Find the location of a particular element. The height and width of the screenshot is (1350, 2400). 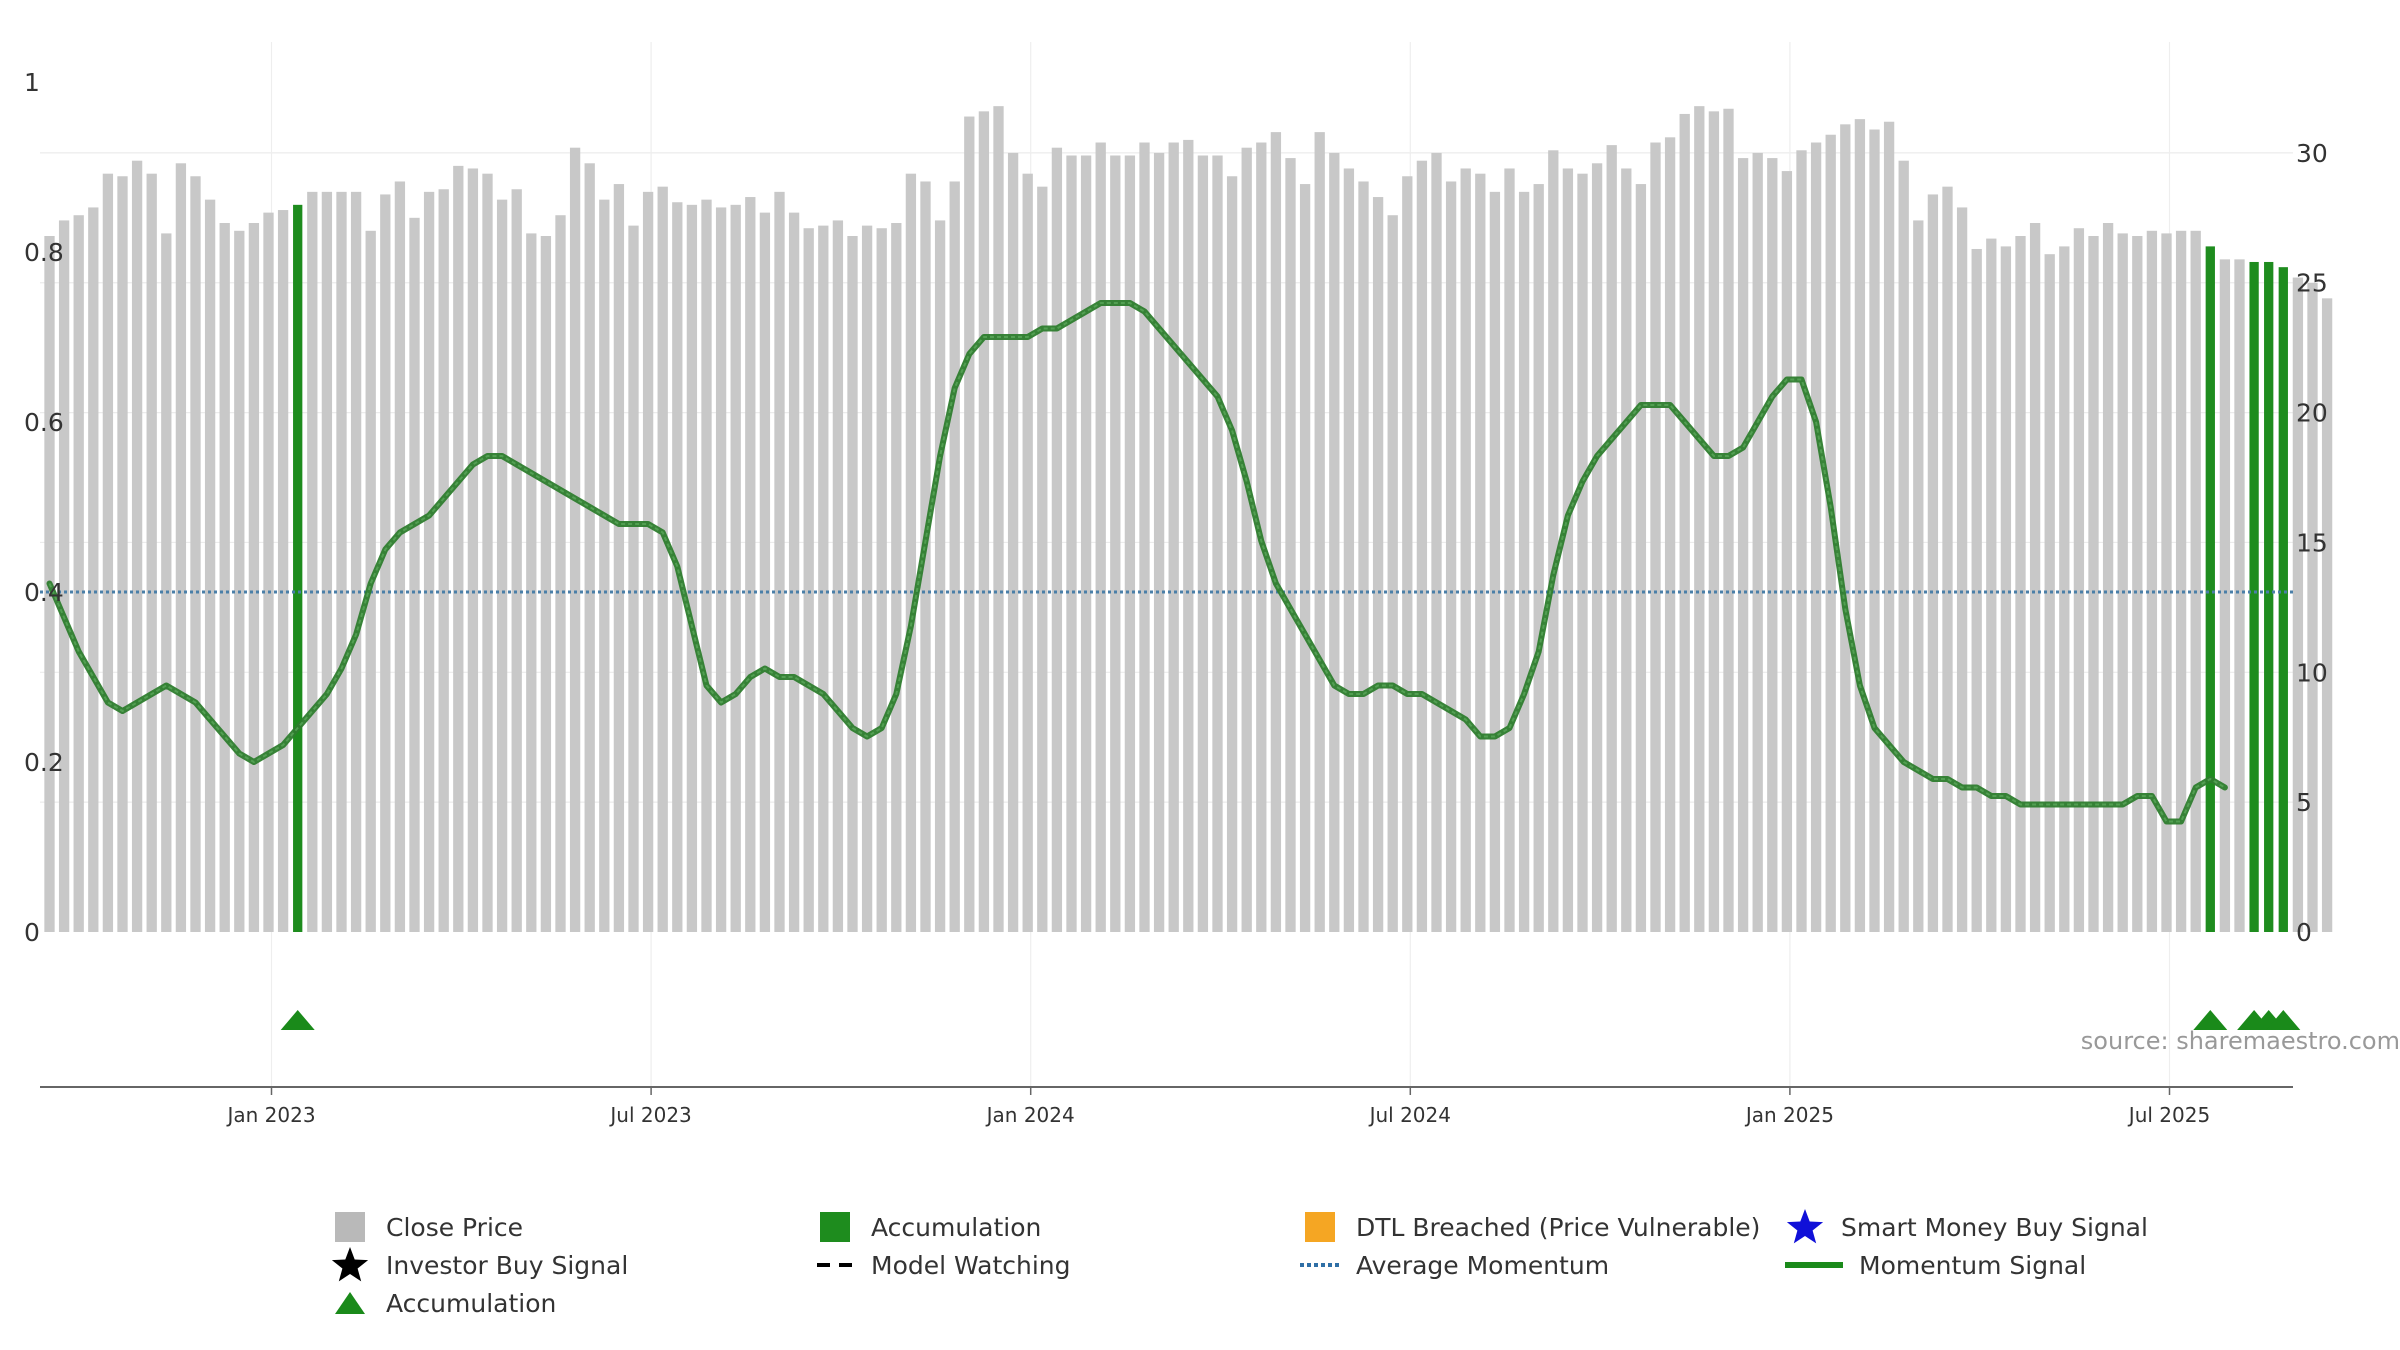

right-axis-ticks: 0 5 10 15 20 25 30 is located at coordinates (2312, 543).